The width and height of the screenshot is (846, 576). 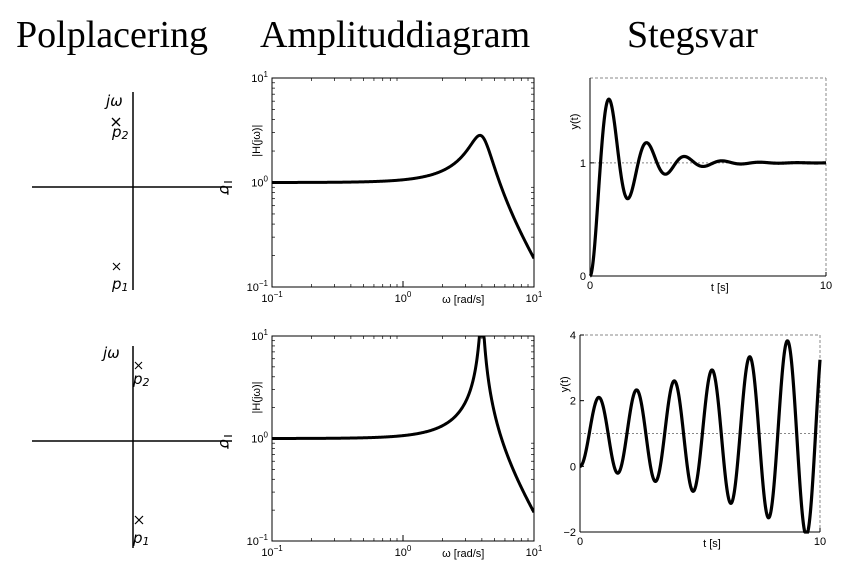 I want to click on y-tick-label: −2, so click(x=569, y=533).